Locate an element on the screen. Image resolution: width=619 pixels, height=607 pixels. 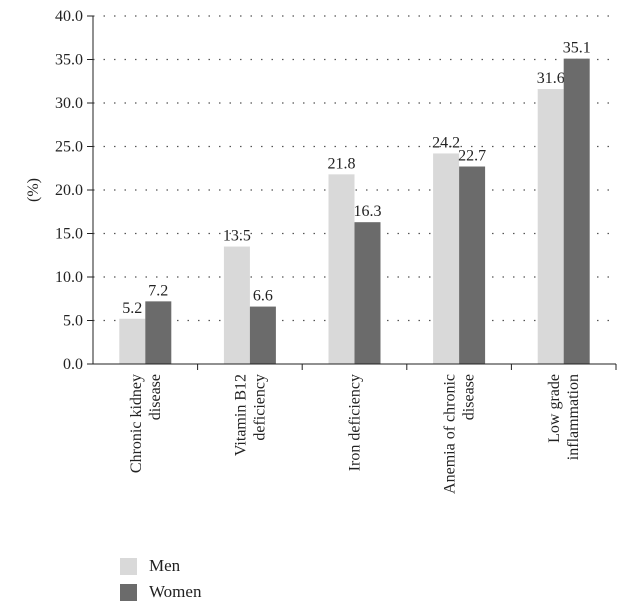
data-label: 5.2 is located at coordinates (132, 308).